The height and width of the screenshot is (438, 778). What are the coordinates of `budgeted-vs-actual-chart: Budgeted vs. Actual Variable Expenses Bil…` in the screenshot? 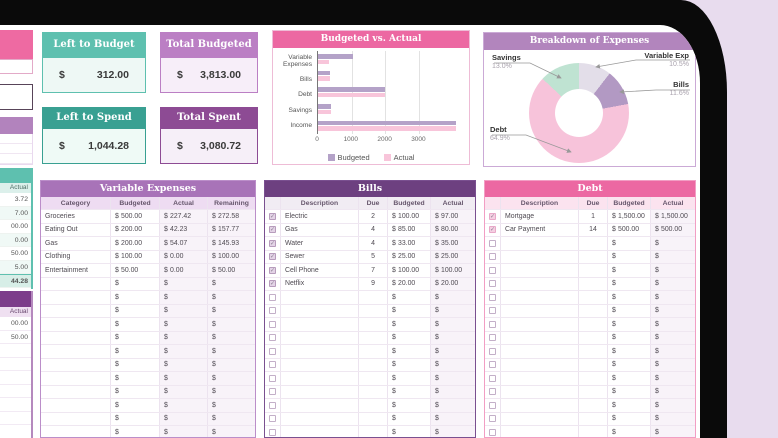 It's located at (371, 97).